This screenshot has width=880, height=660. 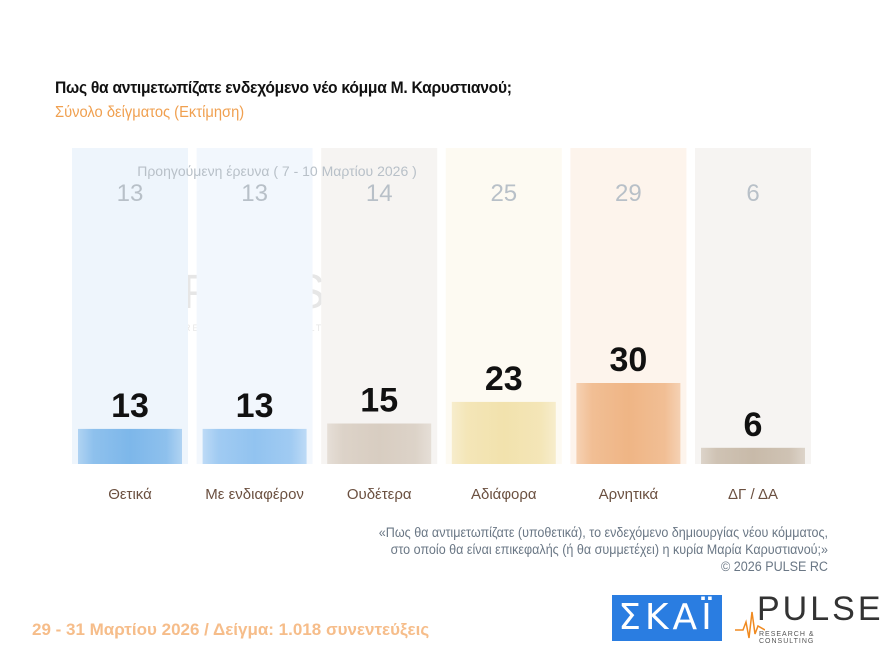 I want to click on category-label: Με ενδιαφέρον, so click(x=254, y=494).